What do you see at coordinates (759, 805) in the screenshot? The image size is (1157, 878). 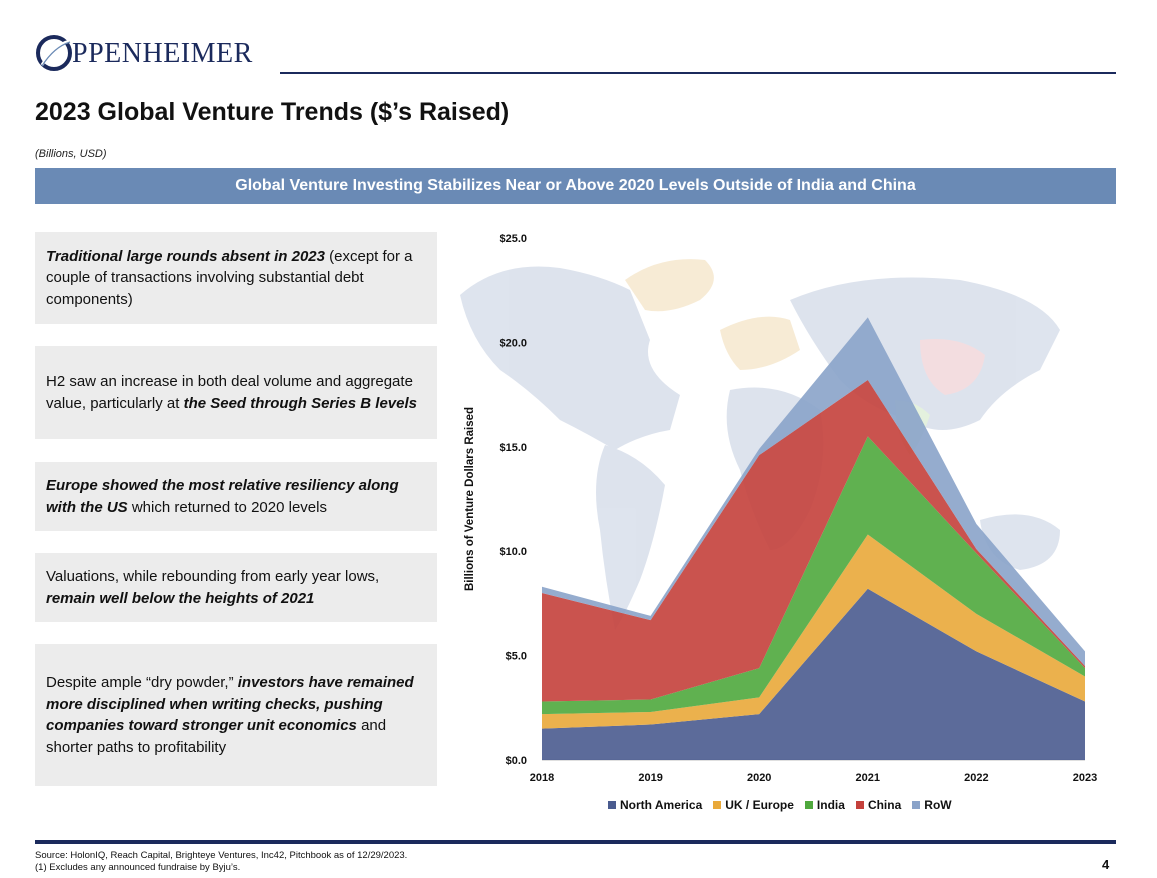 I see `legend-label: UK / Europe` at bounding box center [759, 805].